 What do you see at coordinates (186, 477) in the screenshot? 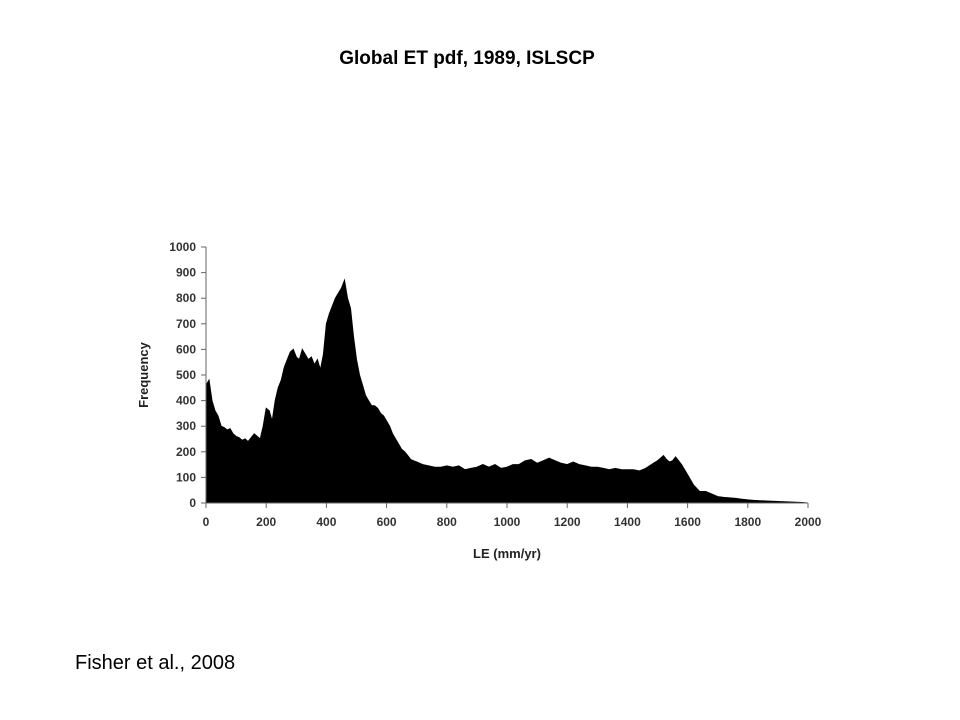
I see `y-tick-label: 100` at bounding box center [186, 477].